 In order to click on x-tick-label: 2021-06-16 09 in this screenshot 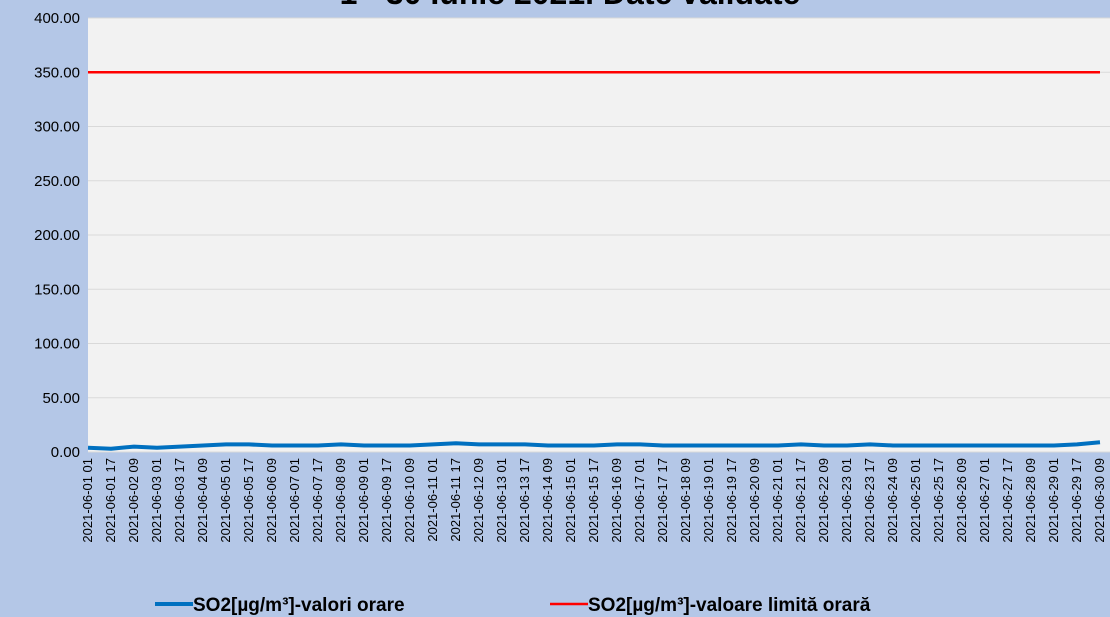, I will do `click(616, 500)`.